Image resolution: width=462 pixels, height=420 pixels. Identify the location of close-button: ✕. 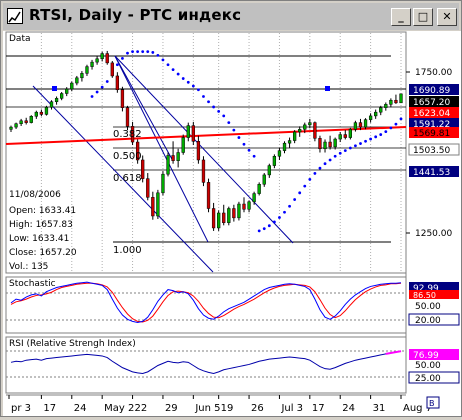
(447, 17).